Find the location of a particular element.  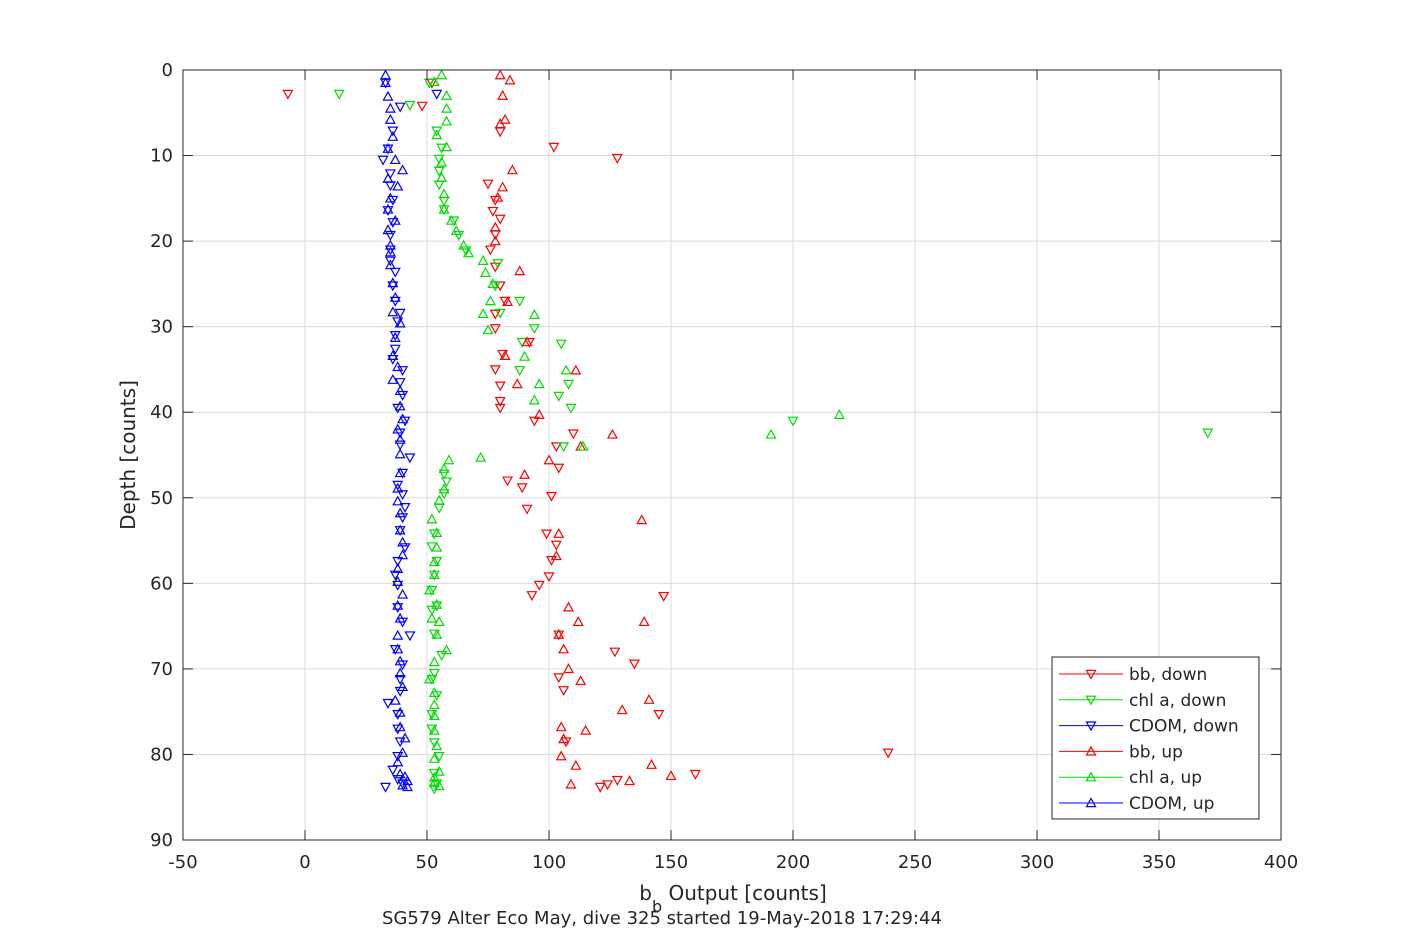

legend-label: bb, up is located at coordinates (1156, 752).